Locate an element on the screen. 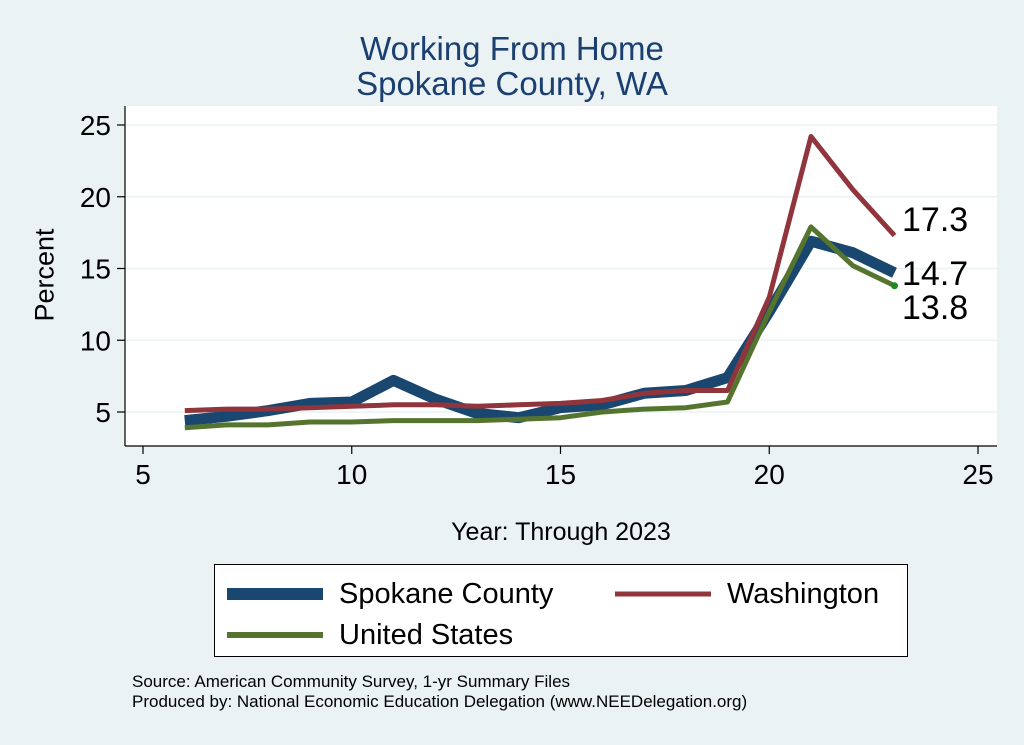 The image size is (1024, 745). legend-label-united-states: United States is located at coordinates (426, 635).